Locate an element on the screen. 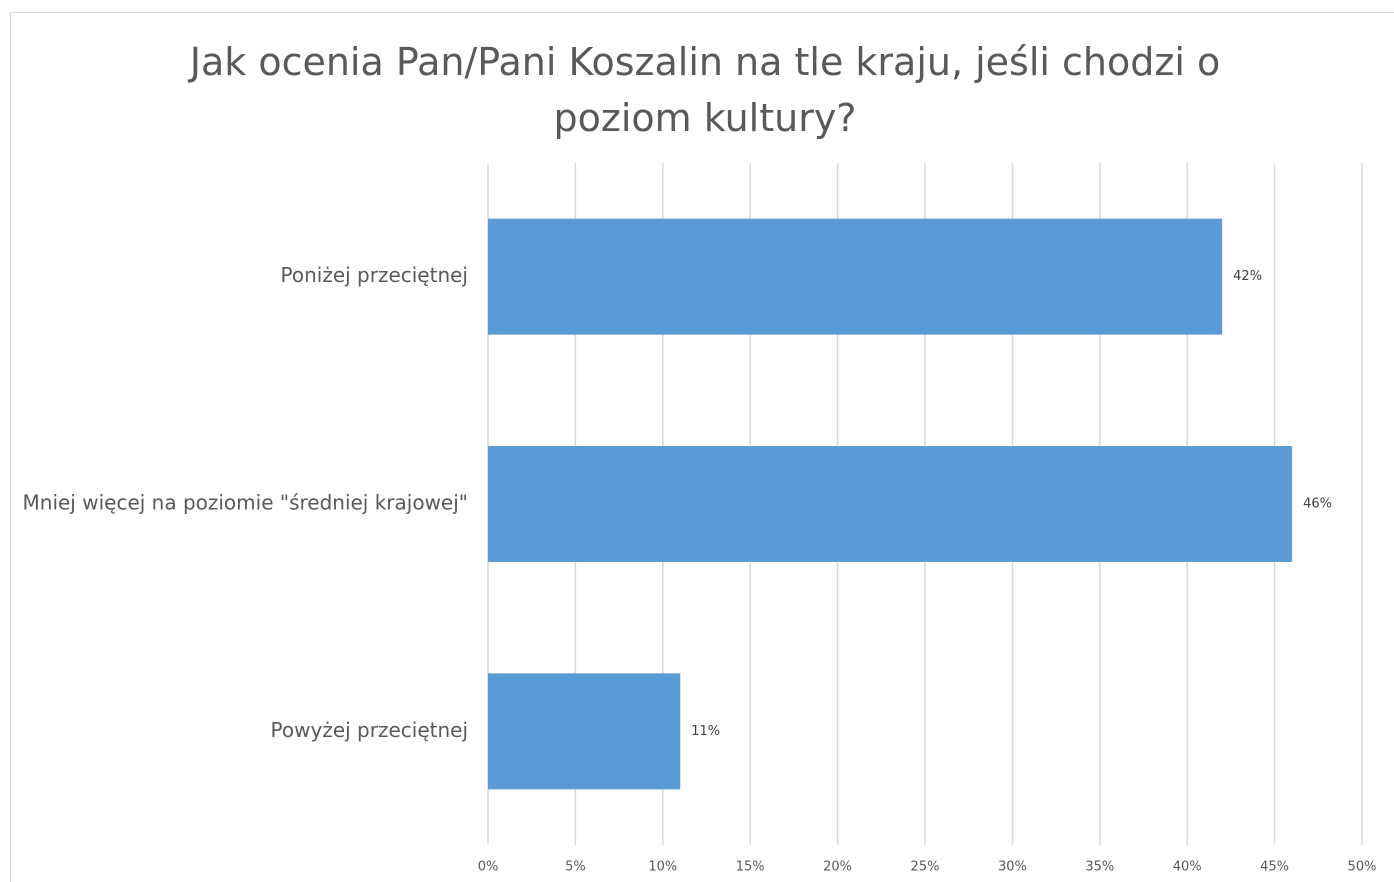 The image size is (1394, 882). x-tick-label: 0% is located at coordinates (488, 867).